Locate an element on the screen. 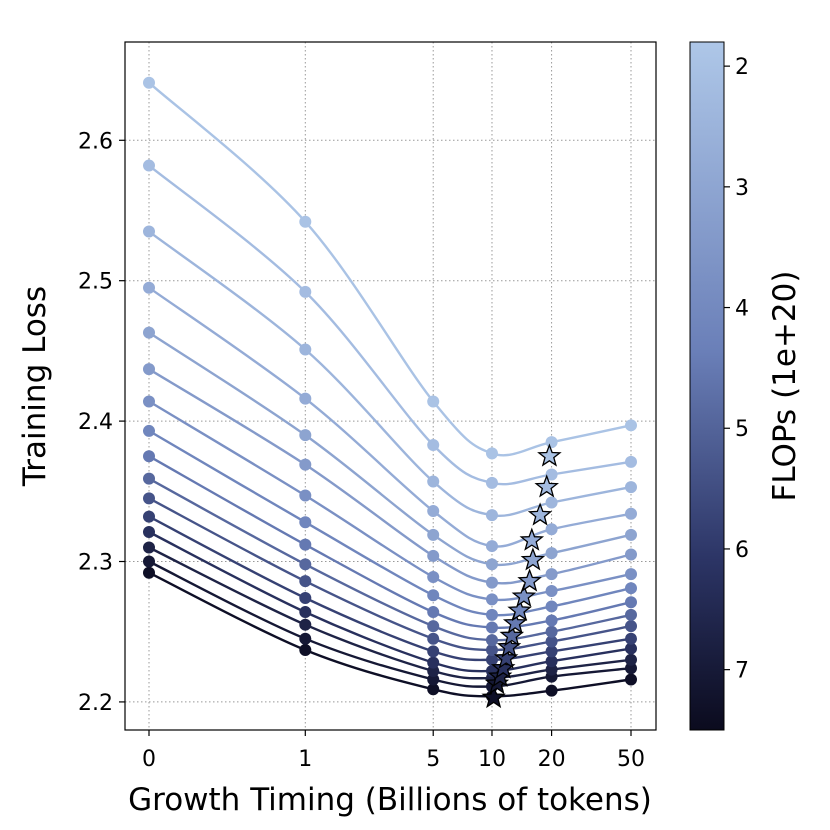 The image size is (830, 830). colorbar is located at coordinates (707, 386).